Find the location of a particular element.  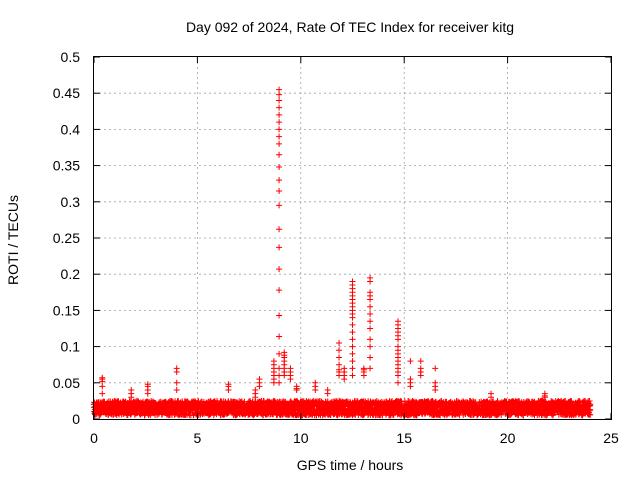

x-tick-label: 0 is located at coordinates (94, 438).